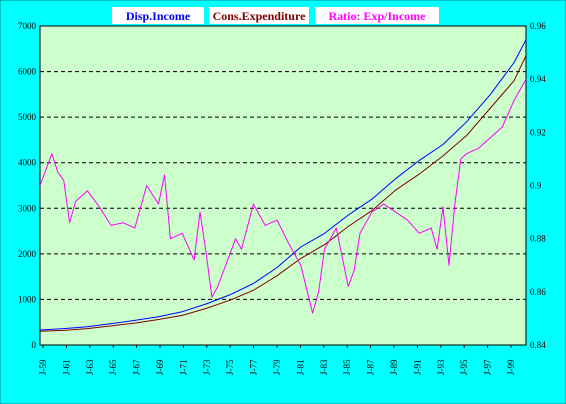 The height and width of the screenshot is (404, 566). What do you see at coordinates (27, 254) in the screenshot?
I see `y-left-tick-label: 2000` at bounding box center [27, 254].